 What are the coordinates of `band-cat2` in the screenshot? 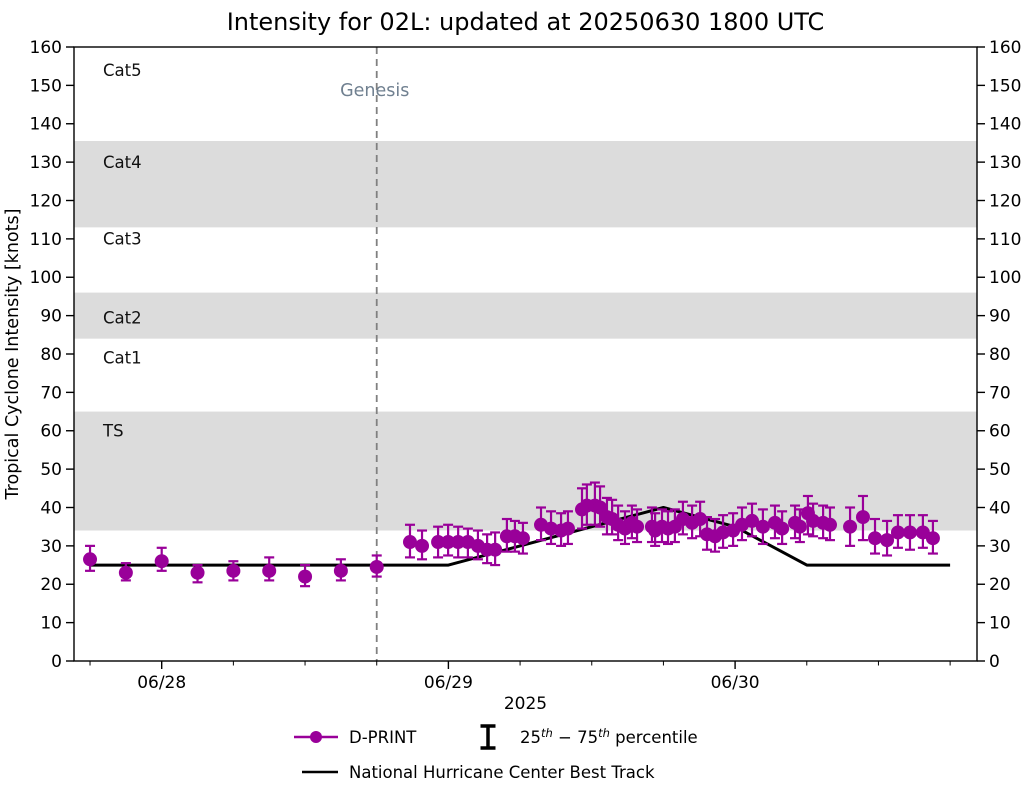 It's located at (525, 315).